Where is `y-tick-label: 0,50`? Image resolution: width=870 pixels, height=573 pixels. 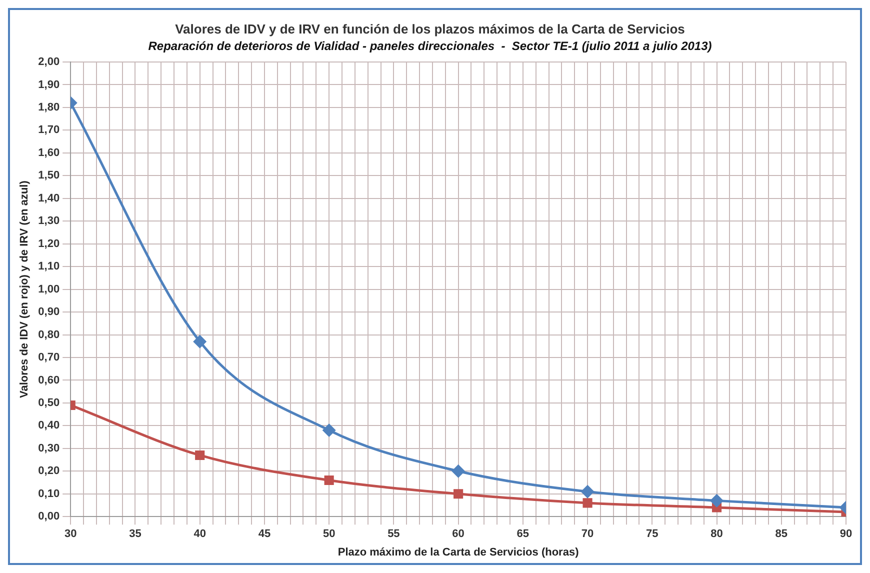
y-tick-label: 0,50 is located at coordinates (49, 402).